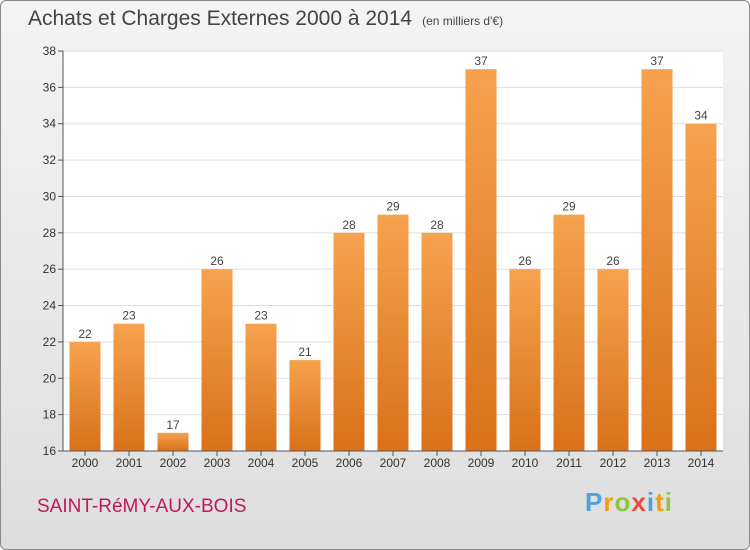 The height and width of the screenshot is (550, 750). What do you see at coordinates (437, 341) in the screenshot?
I see `bar-2008` at bounding box center [437, 341].